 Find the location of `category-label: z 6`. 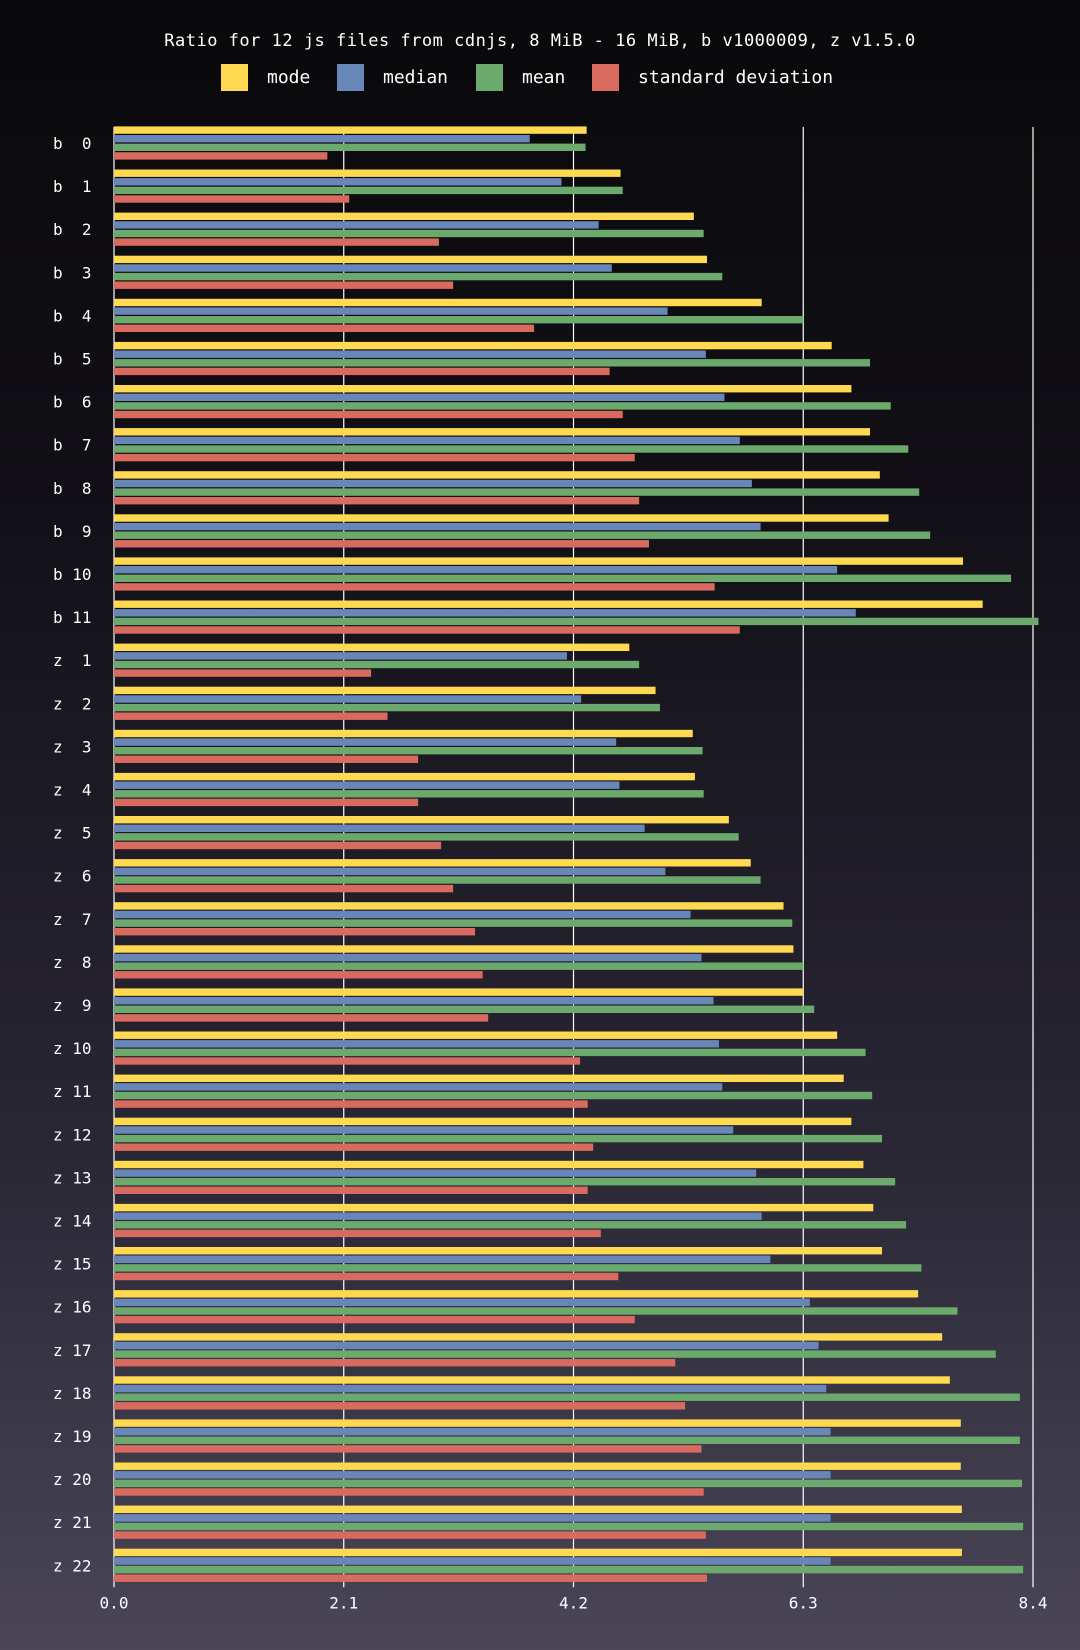

category-label: z 6 is located at coordinates (72, 876).